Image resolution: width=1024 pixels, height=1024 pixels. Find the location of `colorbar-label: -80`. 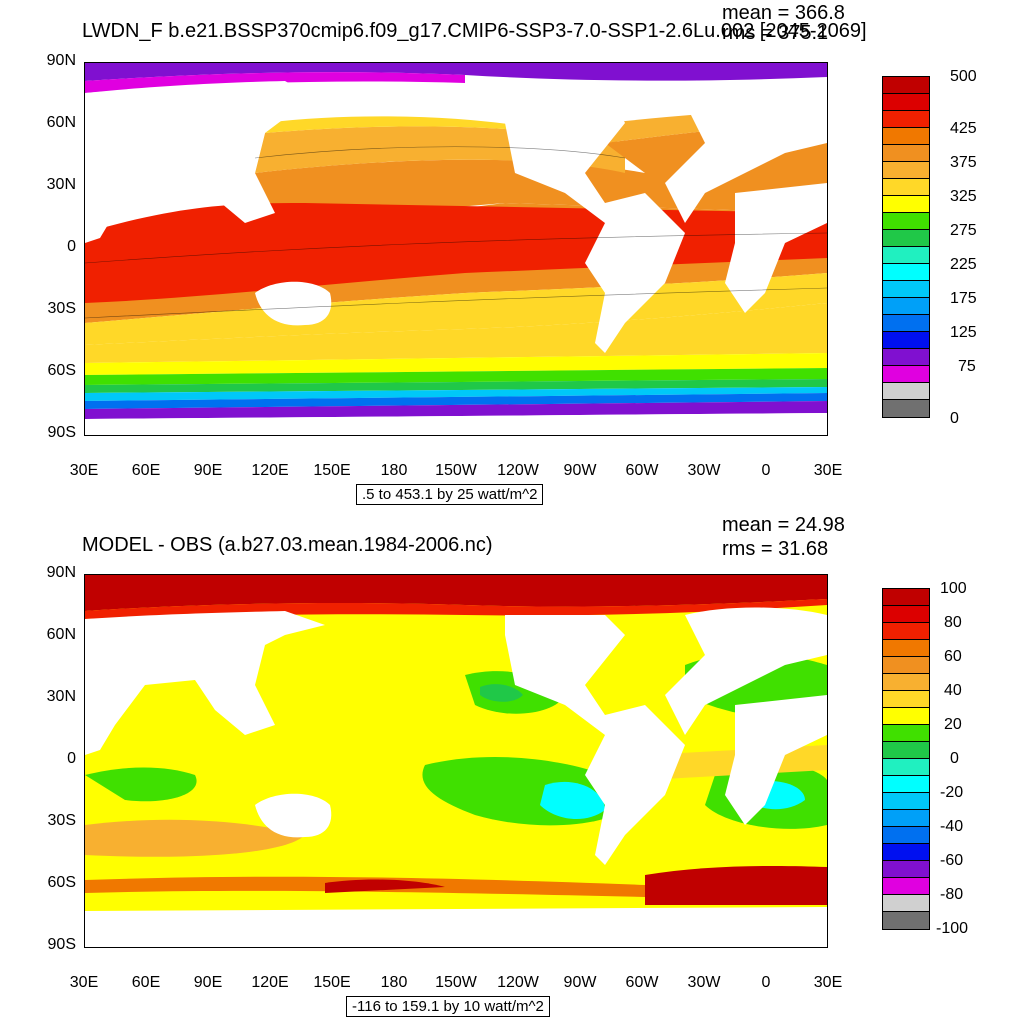

colorbar-label: -80 is located at coordinates (952, 894).